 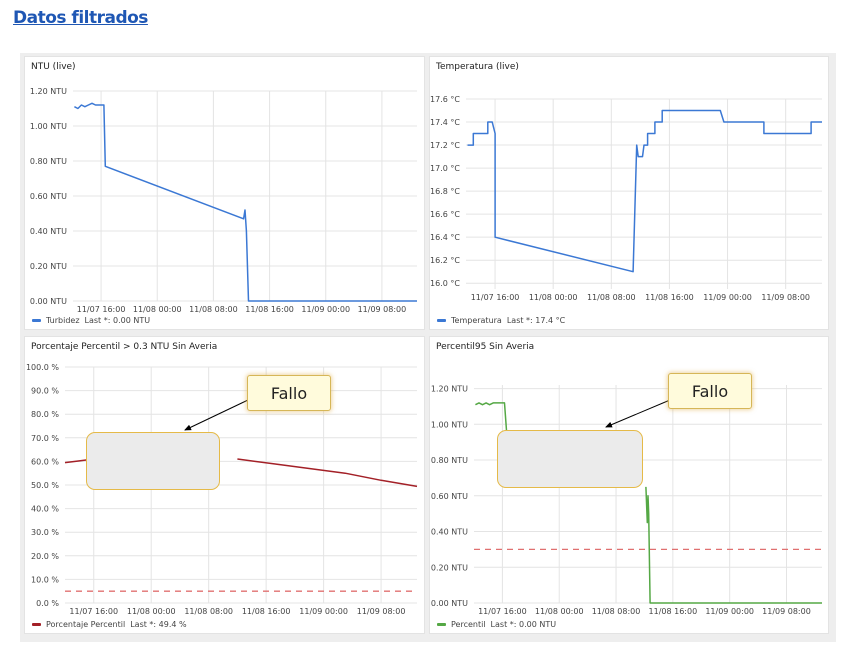 I want to click on y-tick-label: 70.0 %, so click(x=45, y=438).